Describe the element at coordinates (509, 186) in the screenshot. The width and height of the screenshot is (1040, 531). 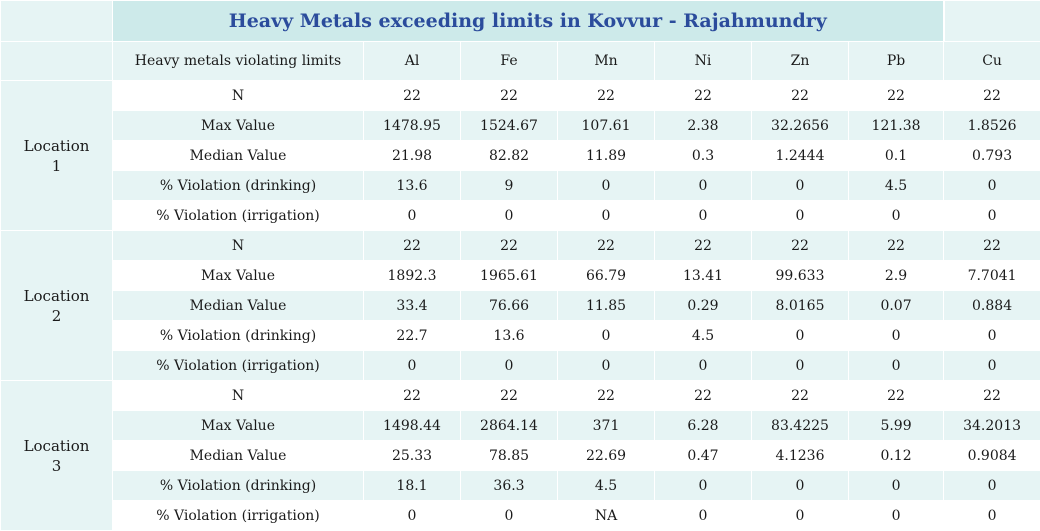
I see `table-cell: 9` at that location.